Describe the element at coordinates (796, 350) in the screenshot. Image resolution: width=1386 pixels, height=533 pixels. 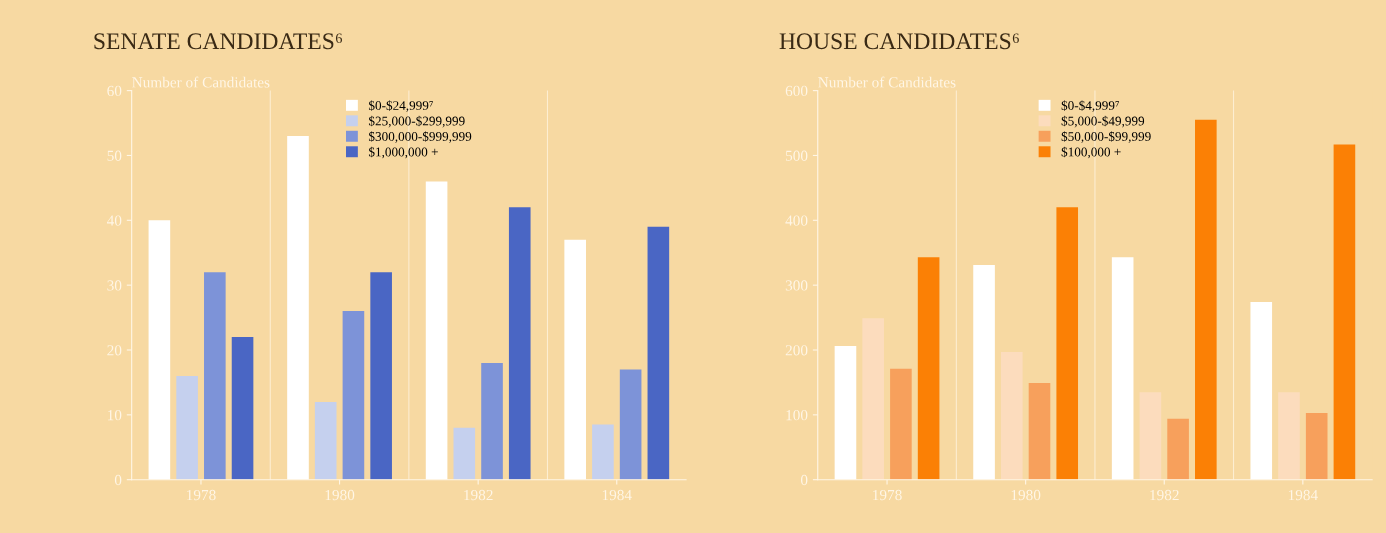
I see `y-tick-label: 200` at that location.